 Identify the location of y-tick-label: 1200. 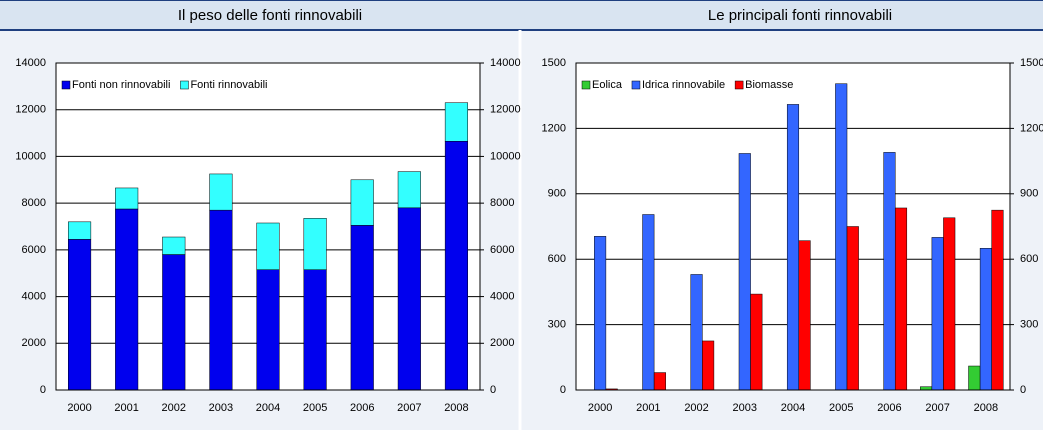
(554, 128).